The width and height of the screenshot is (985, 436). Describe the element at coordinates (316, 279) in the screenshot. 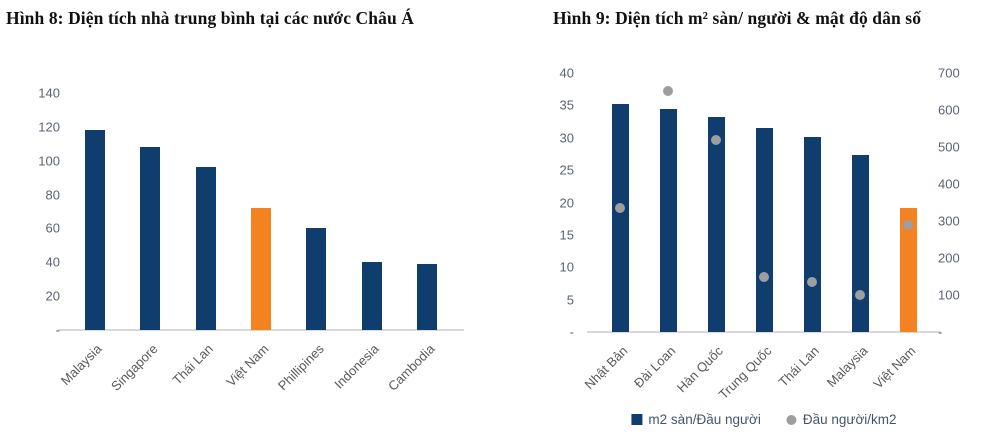

I see `bar-phillipines` at that location.